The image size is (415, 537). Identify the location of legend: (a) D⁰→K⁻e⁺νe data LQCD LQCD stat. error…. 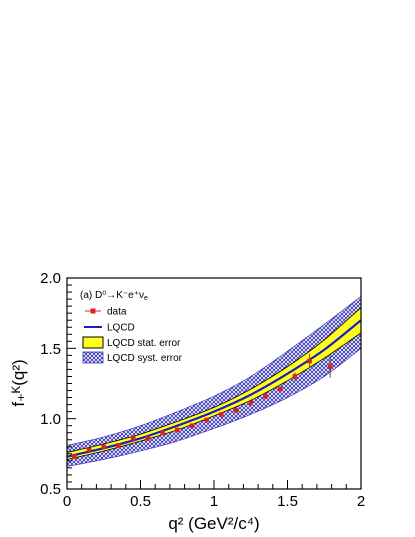
(131, 327).